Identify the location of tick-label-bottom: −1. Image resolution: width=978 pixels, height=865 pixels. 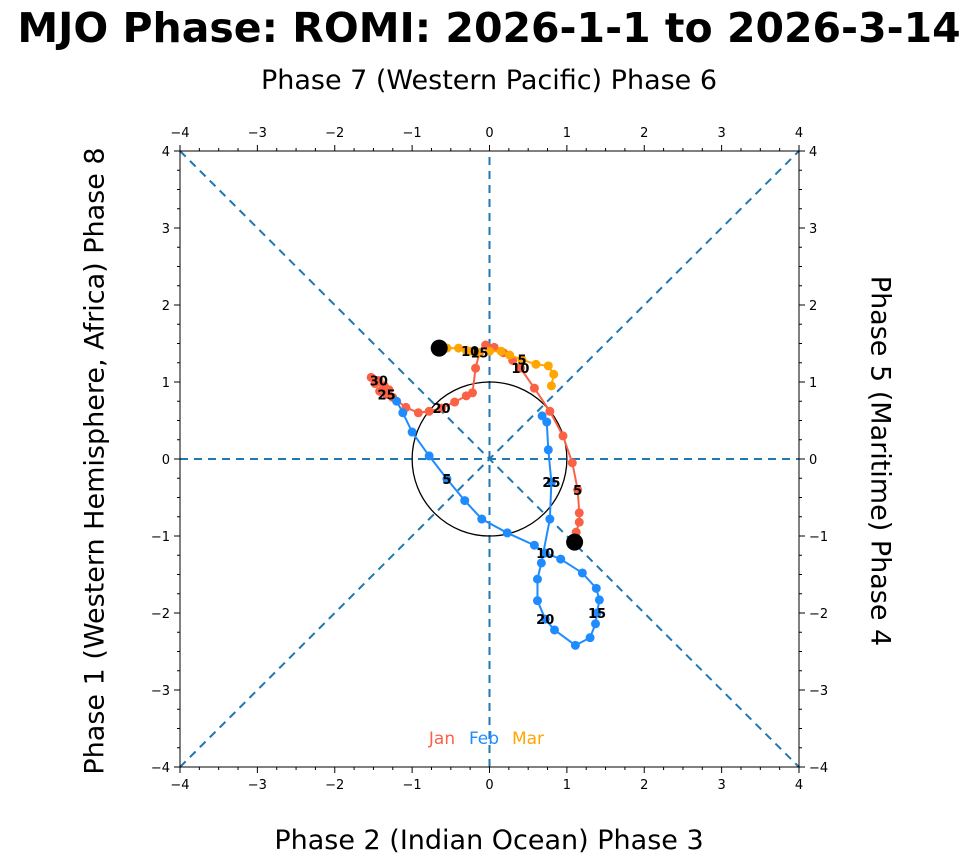
(412, 785).